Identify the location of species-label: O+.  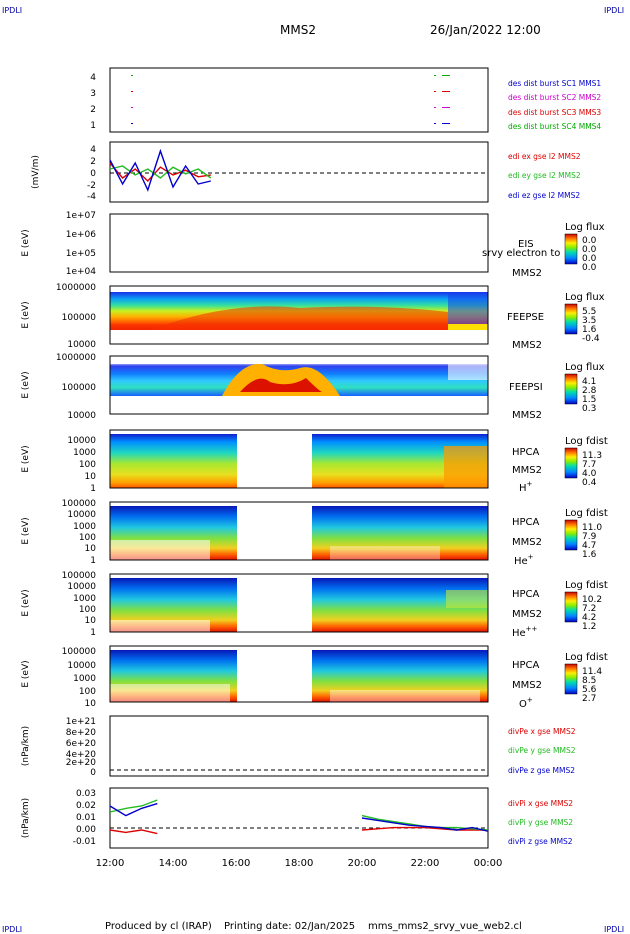
(526, 703).